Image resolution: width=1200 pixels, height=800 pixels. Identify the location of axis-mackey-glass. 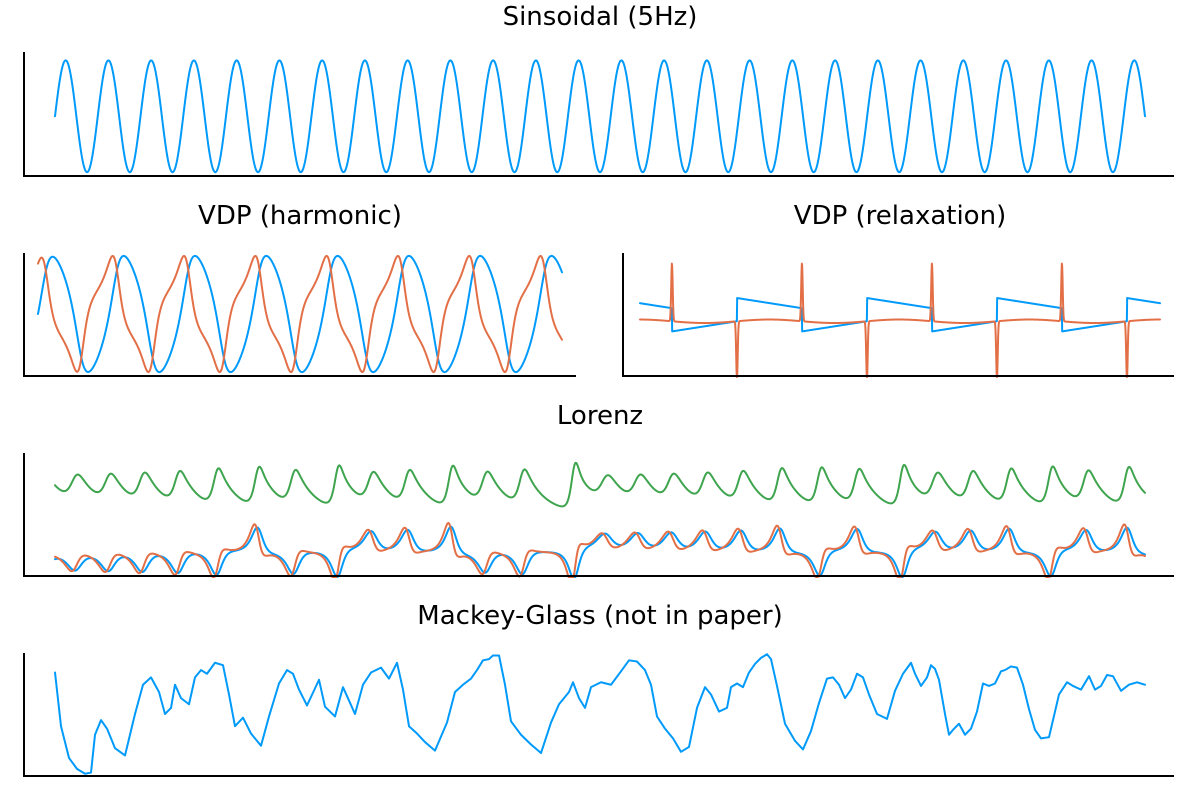
(598, 715).